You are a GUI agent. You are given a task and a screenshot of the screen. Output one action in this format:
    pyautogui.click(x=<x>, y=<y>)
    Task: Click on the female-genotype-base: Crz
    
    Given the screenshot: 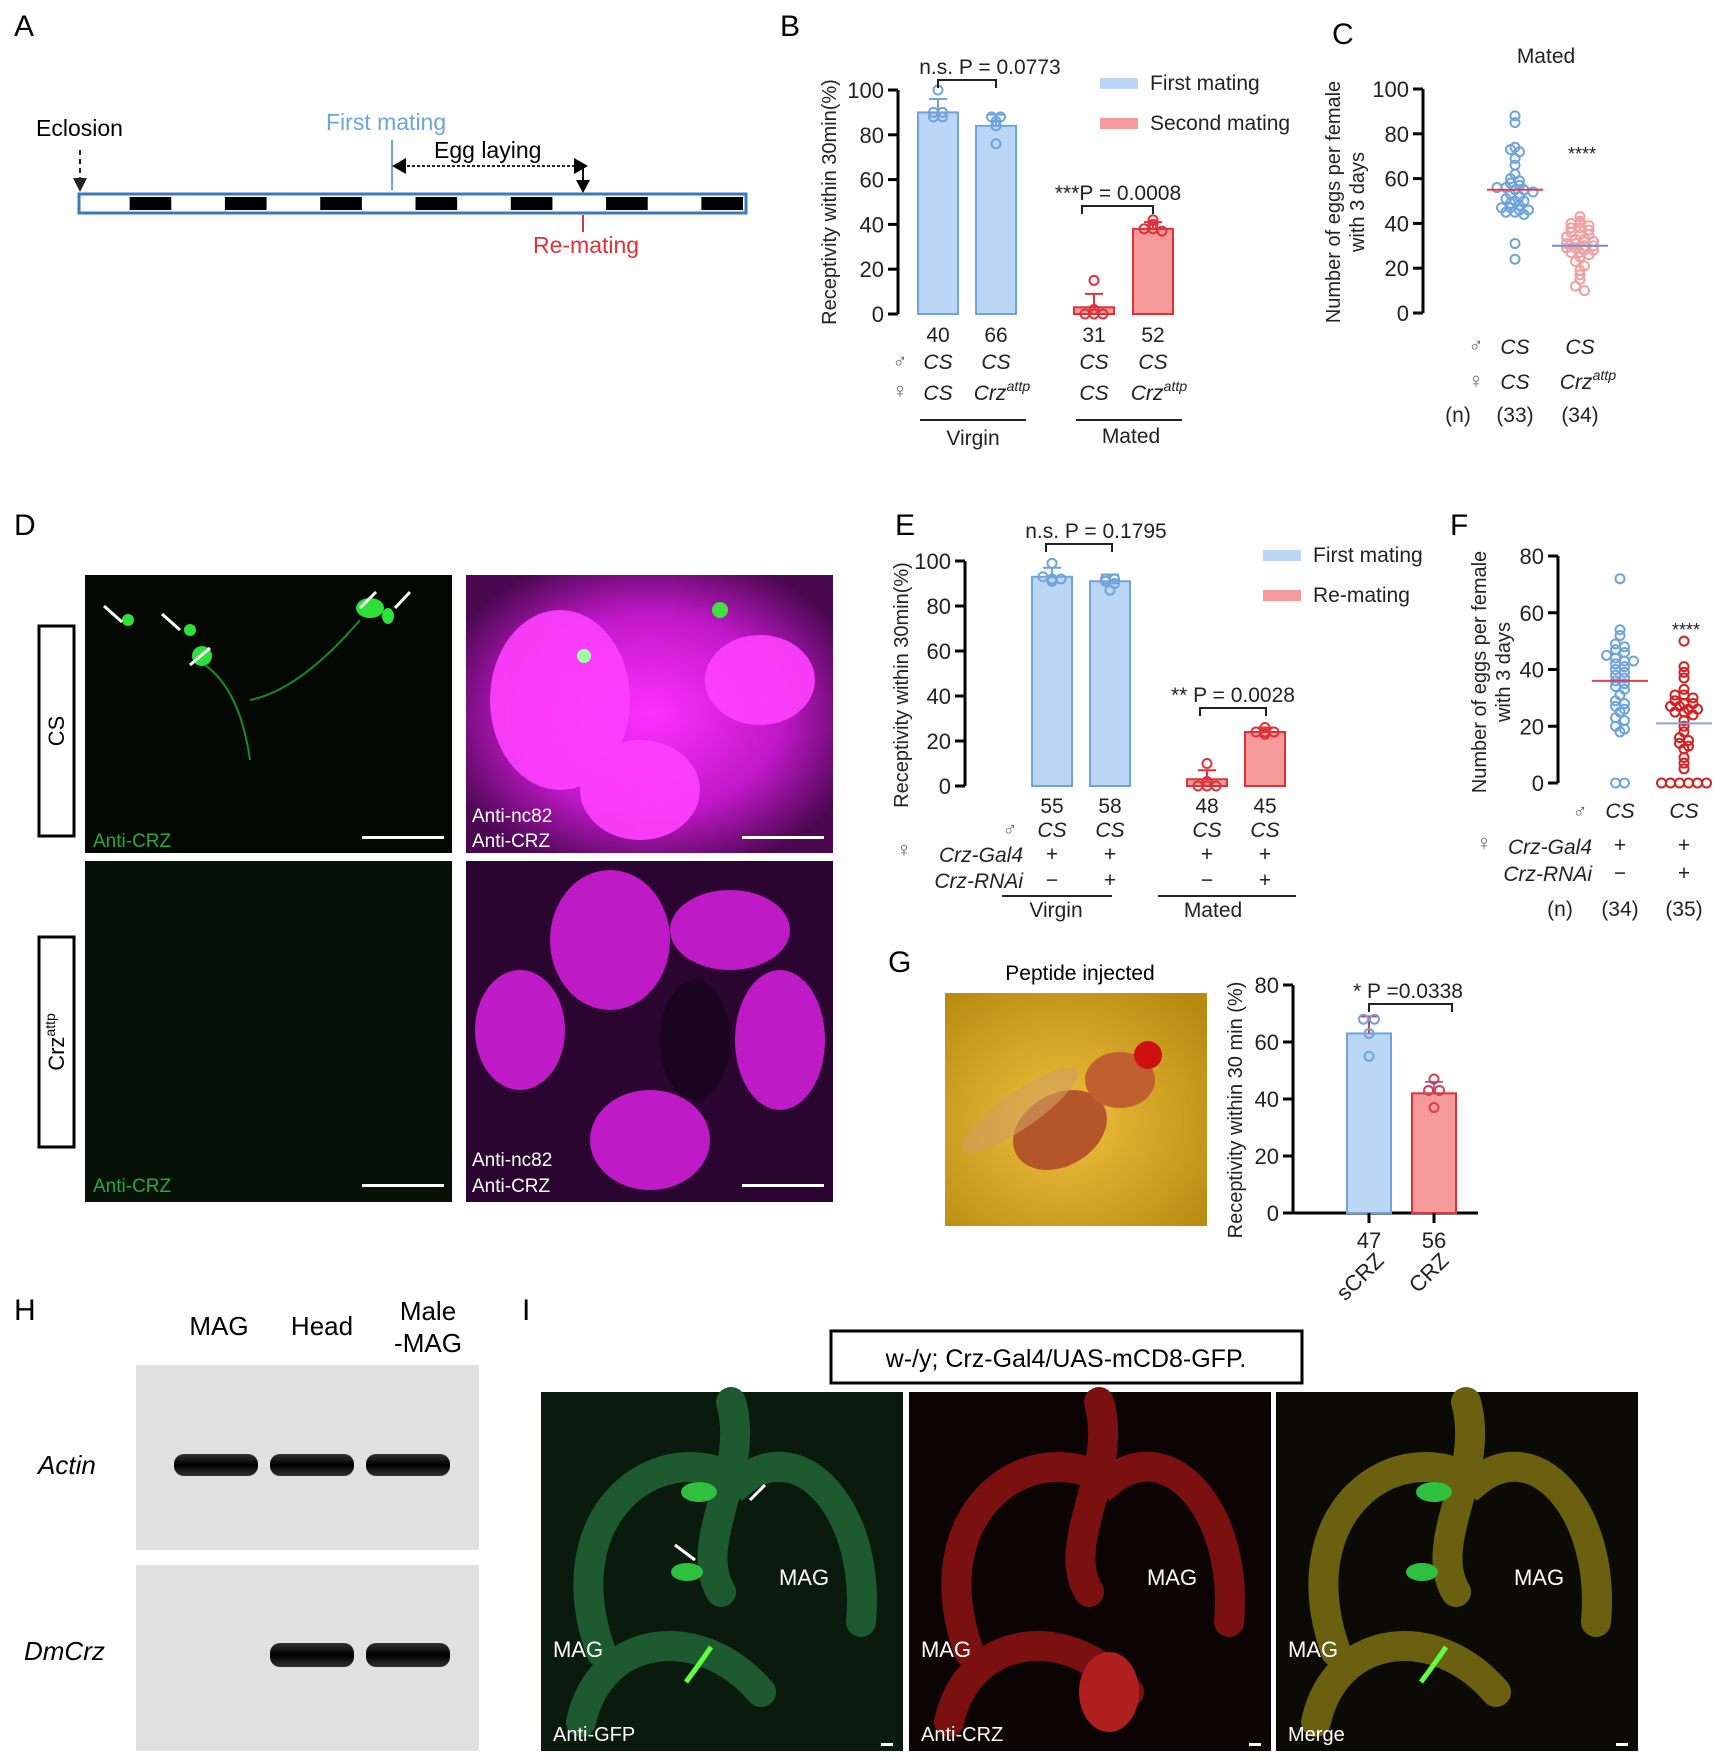 What is the action you would take?
    pyautogui.click(x=1147, y=393)
    